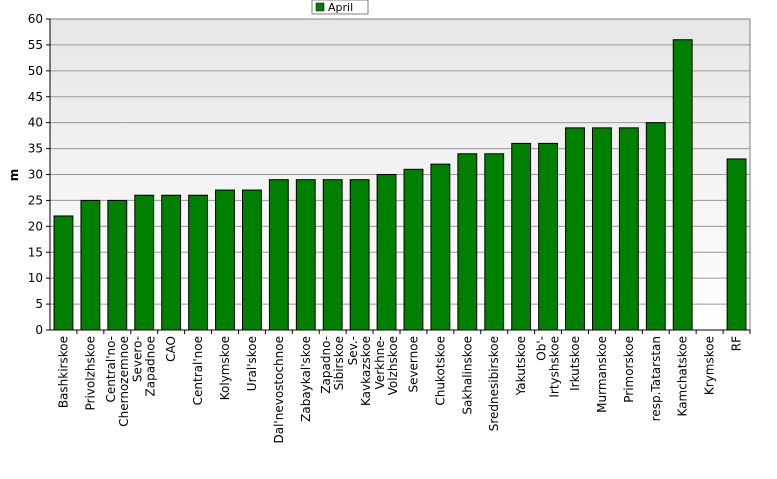  I want to click on svg-text: Srednesibirskoe, so click(494, 383).